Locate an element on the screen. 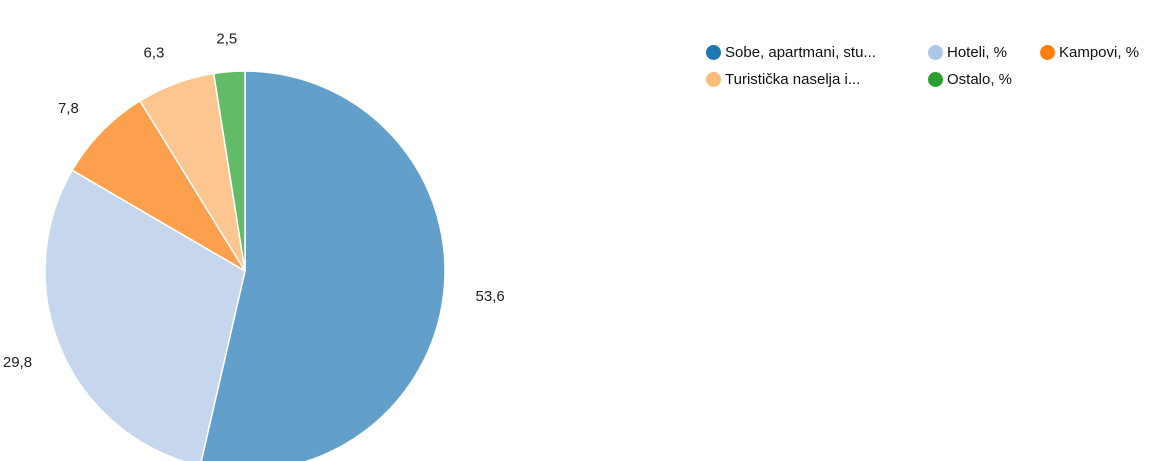 The width and height of the screenshot is (1162, 461). slice-value-label: 53,6 is located at coordinates (490, 296).